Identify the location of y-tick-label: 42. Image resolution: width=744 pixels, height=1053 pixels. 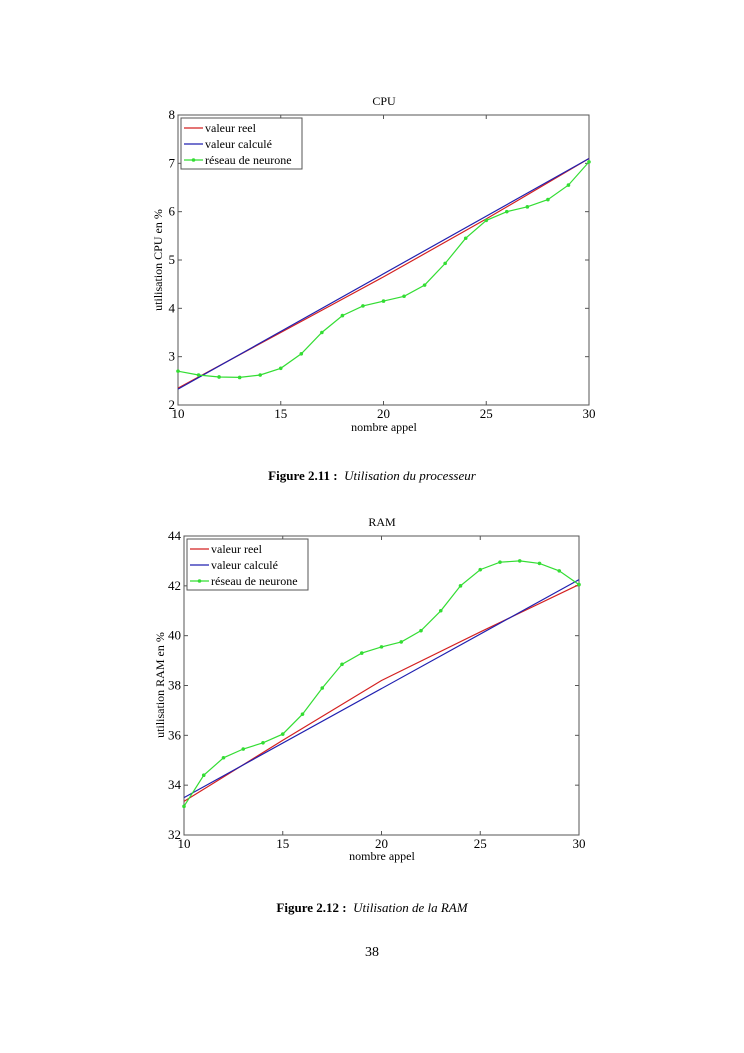
(174, 585).